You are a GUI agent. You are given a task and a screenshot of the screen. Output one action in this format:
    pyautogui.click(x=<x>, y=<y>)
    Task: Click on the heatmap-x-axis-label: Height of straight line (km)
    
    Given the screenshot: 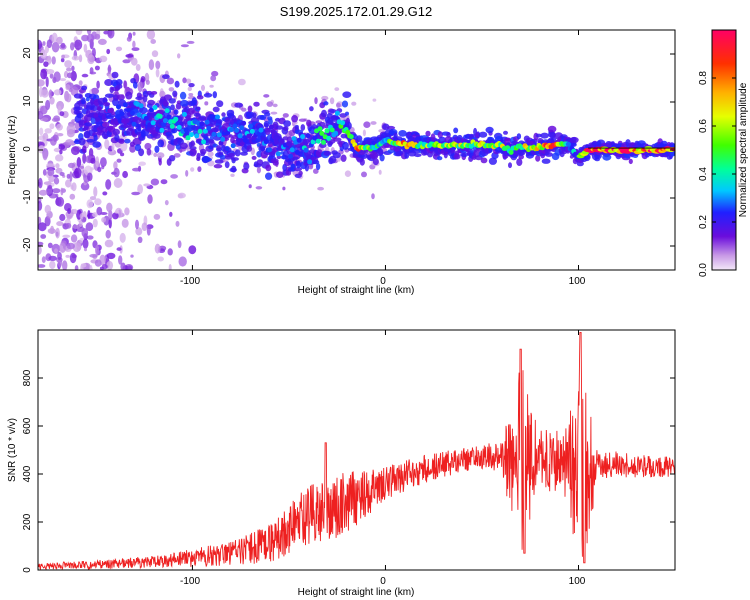 What is the action you would take?
    pyautogui.click(x=356, y=290)
    